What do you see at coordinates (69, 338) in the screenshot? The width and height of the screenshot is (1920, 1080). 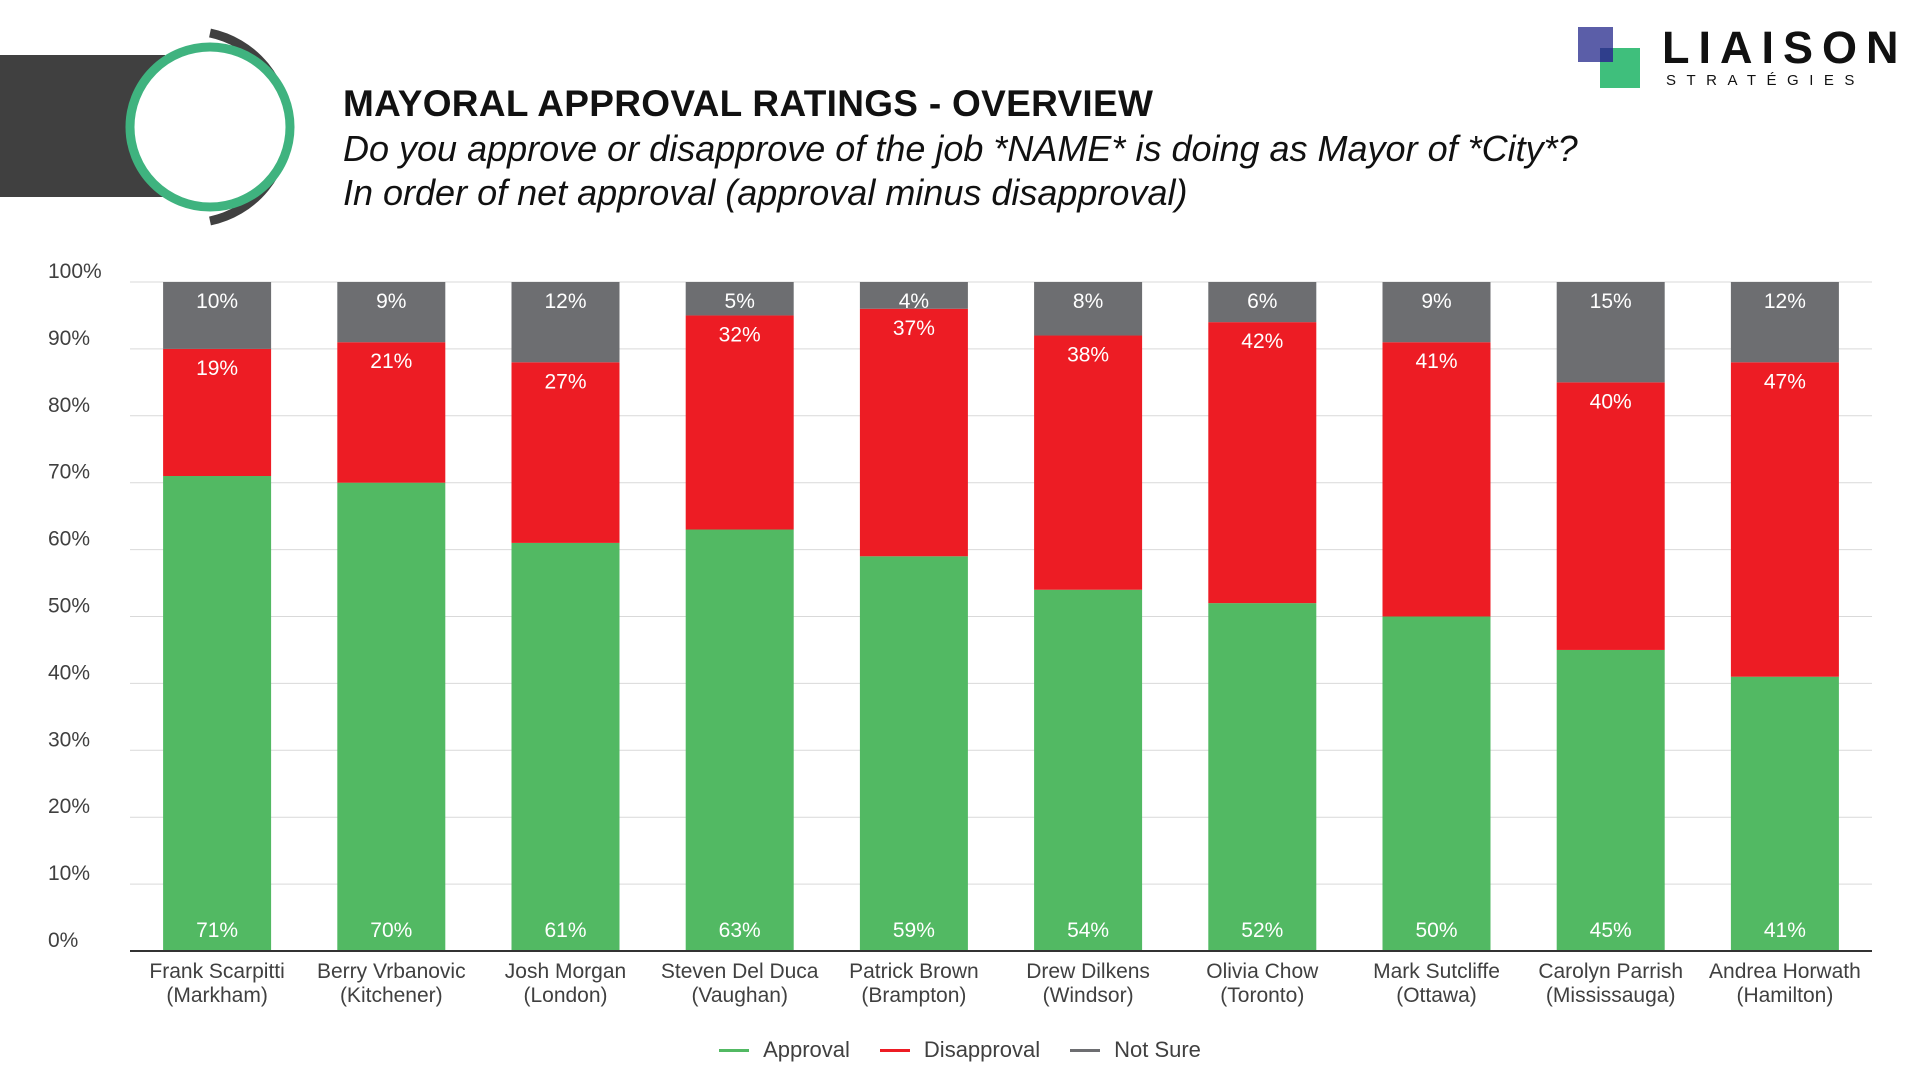 I see `y-tick-label: 90%` at bounding box center [69, 338].